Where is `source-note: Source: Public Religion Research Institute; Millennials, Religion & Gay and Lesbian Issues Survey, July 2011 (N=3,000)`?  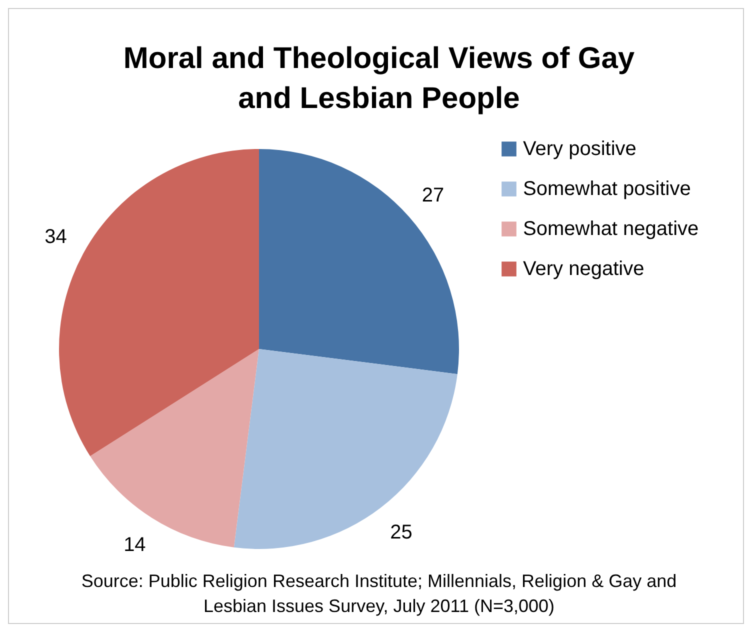
source-note: Source: Public Religion Research Institute; Millennials, Religion & Gay and Lesbian Issues Survey, July 2011 (N=3,000) is located at coordinates (379, 594).